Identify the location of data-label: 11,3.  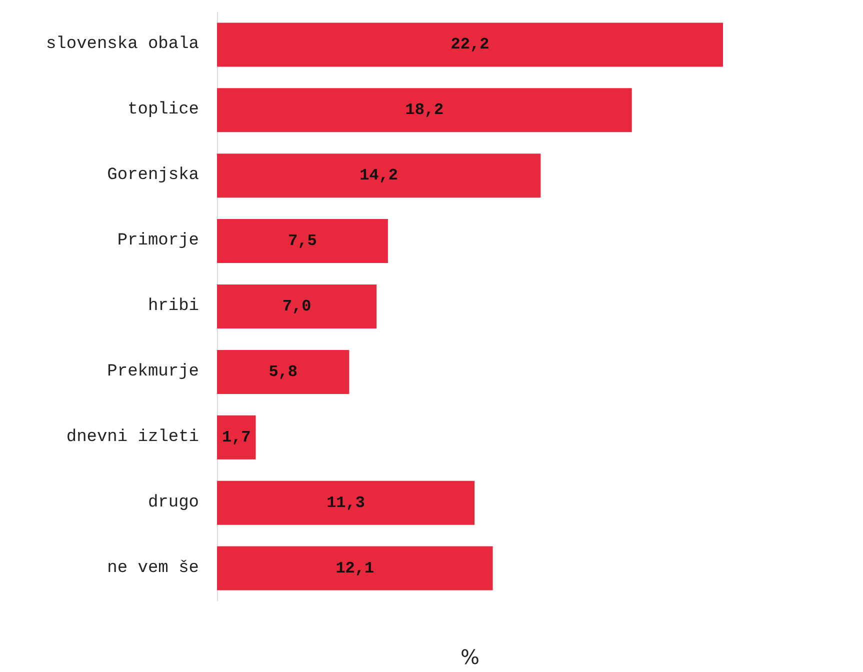
(345, 503).